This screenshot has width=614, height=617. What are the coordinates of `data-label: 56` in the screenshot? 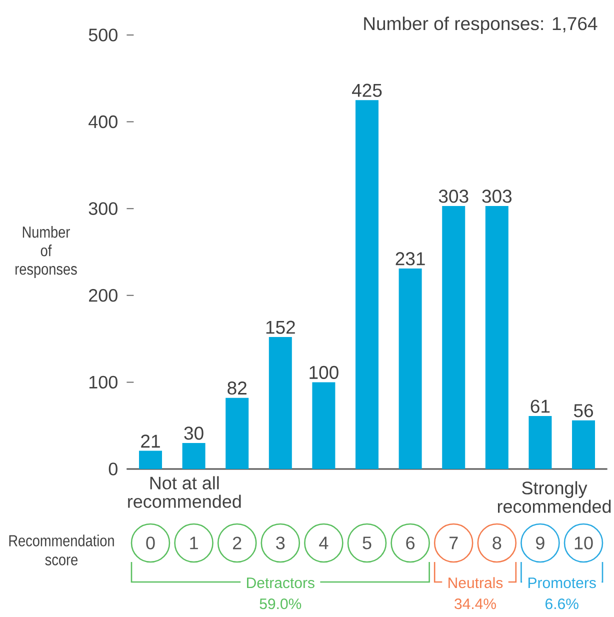 It's located at (583, 411).